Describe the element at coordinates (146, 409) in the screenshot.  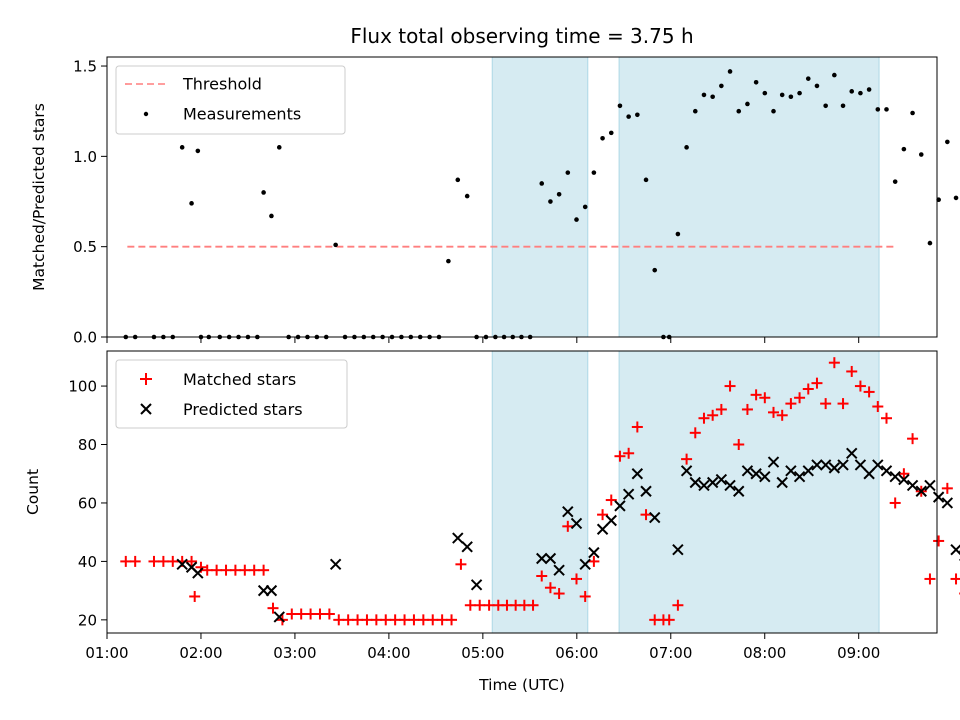
I see `legend-predicted-swatch` at that location.